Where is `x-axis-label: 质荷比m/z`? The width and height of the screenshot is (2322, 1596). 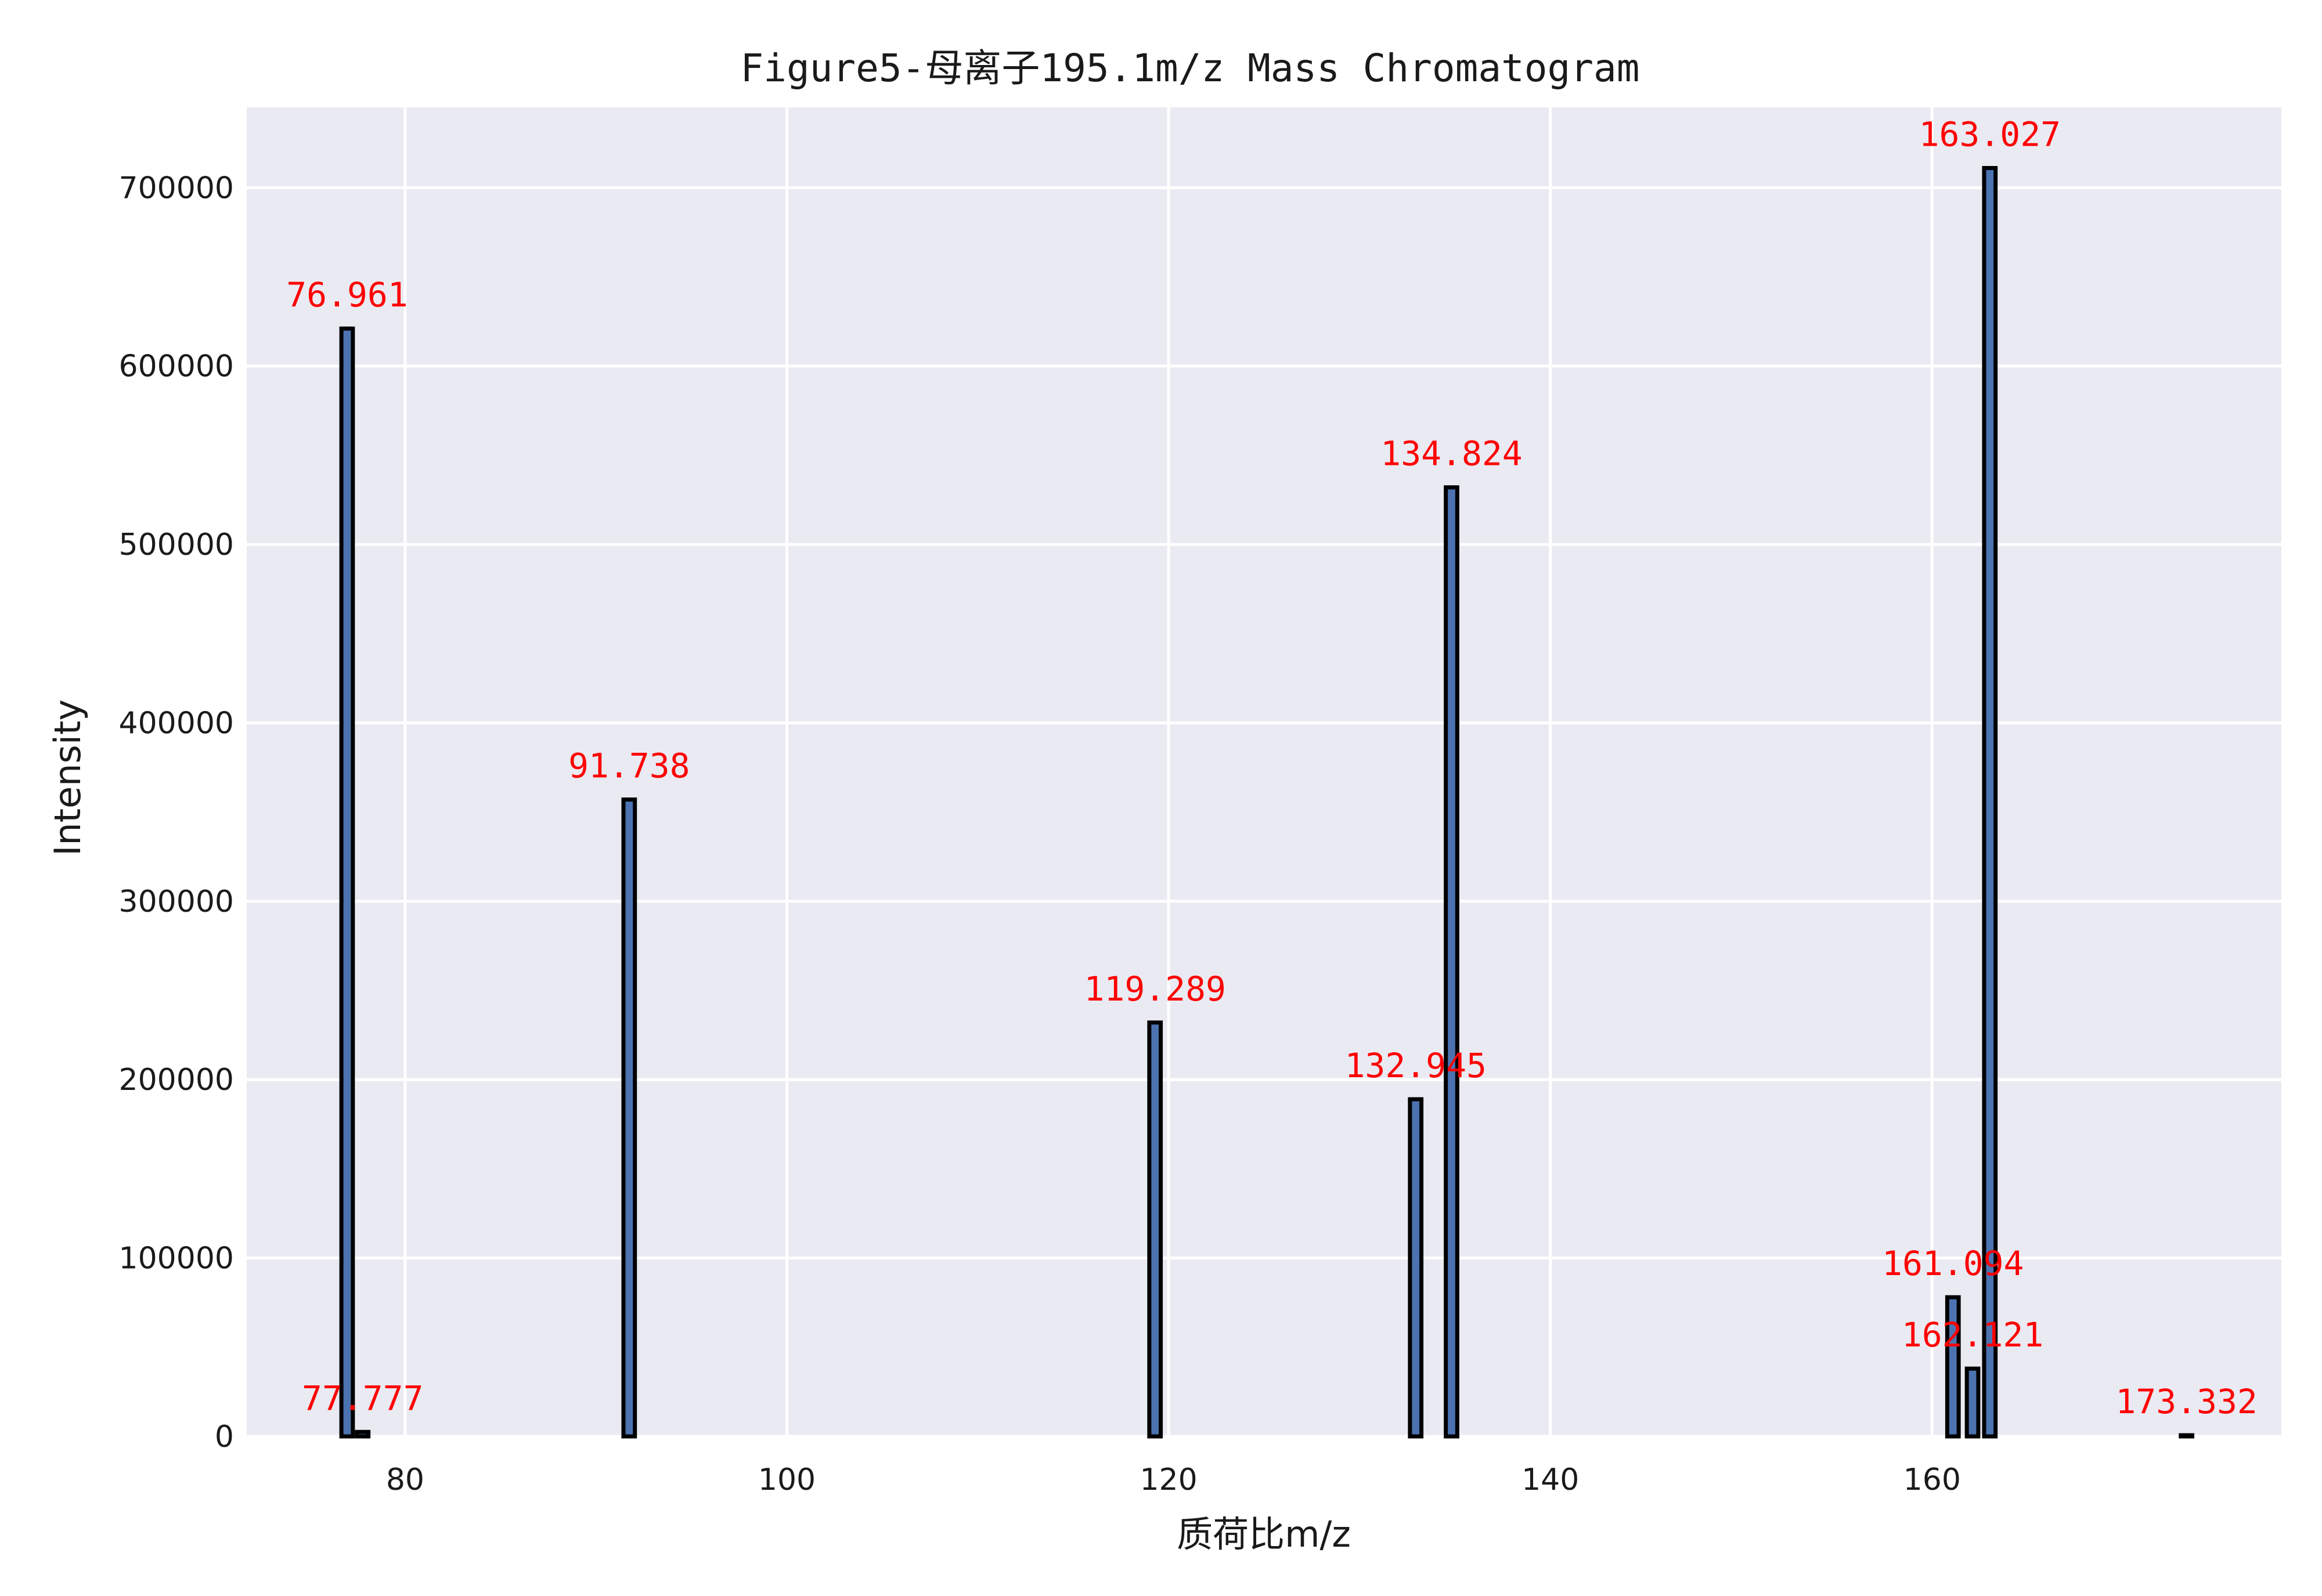 x-axis-label: 质荷比m/z is located at coordinates (1264, 1534).